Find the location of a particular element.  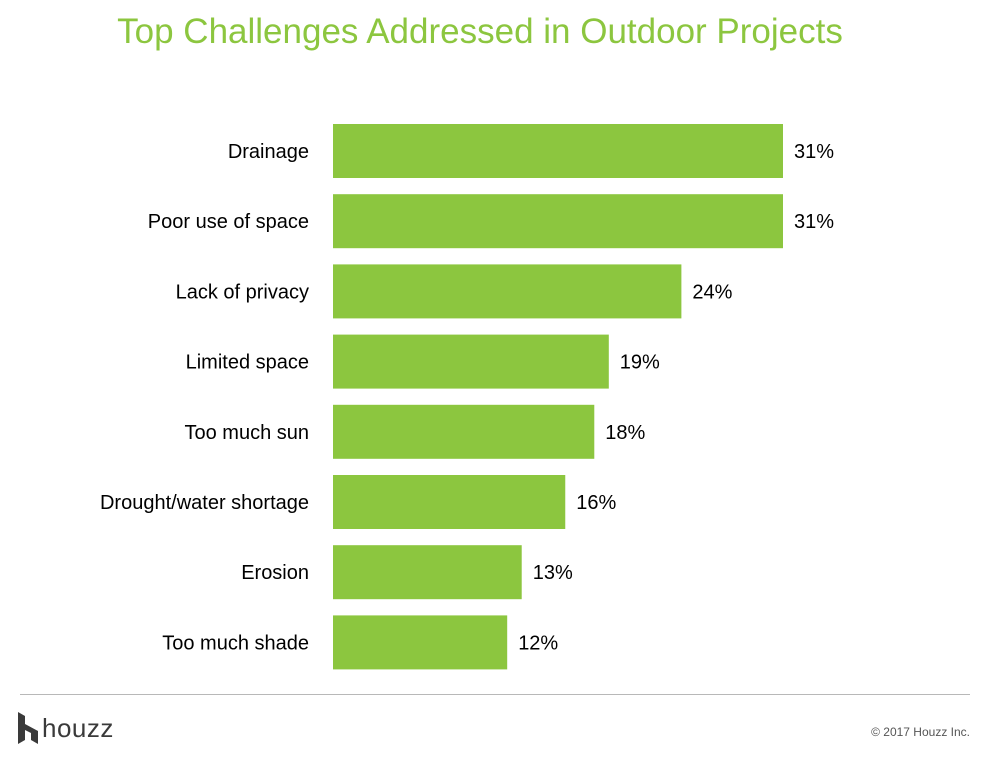

category-label: Drainage is located at coordinates (268, 152).